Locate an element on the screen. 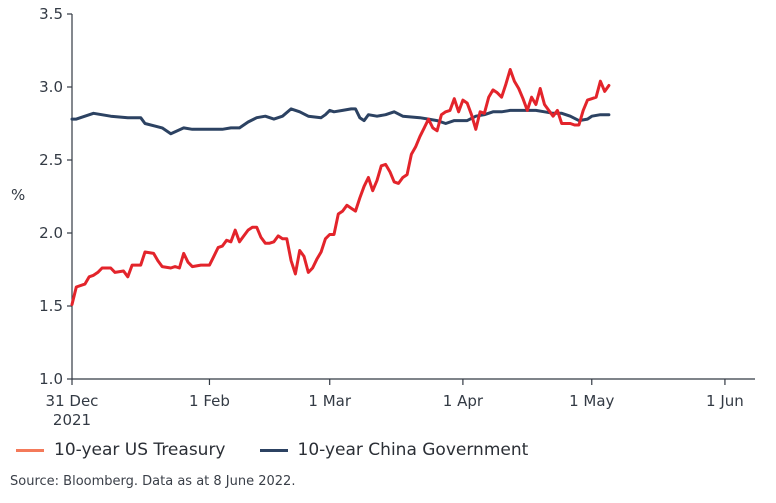 The image size is (776, 503). x-tick-label-line: 1 Apr is located at coordinates (463, 401).